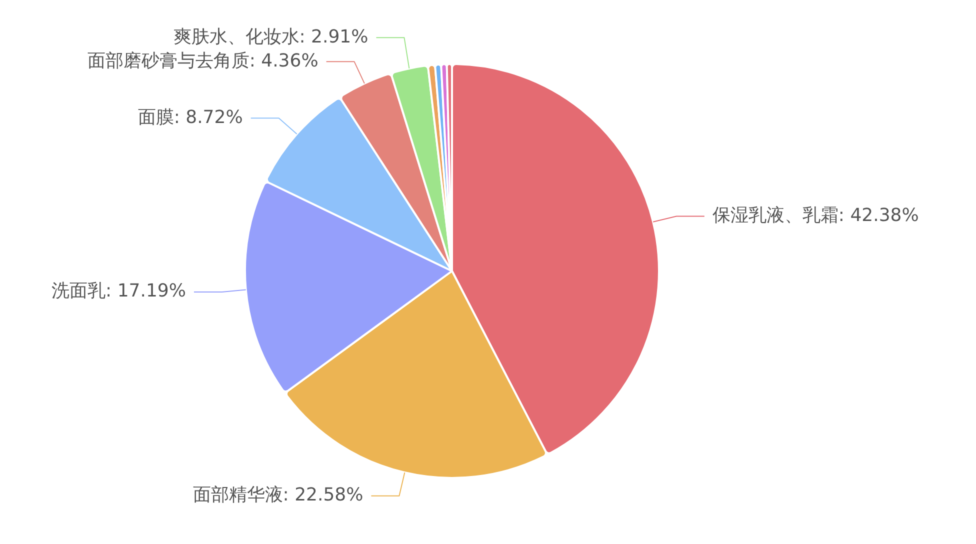 This screenshot has height=544, width=976. I want to click on slice-label: 保湿乳液、乳霜: 42.38%, so click(815, 215).